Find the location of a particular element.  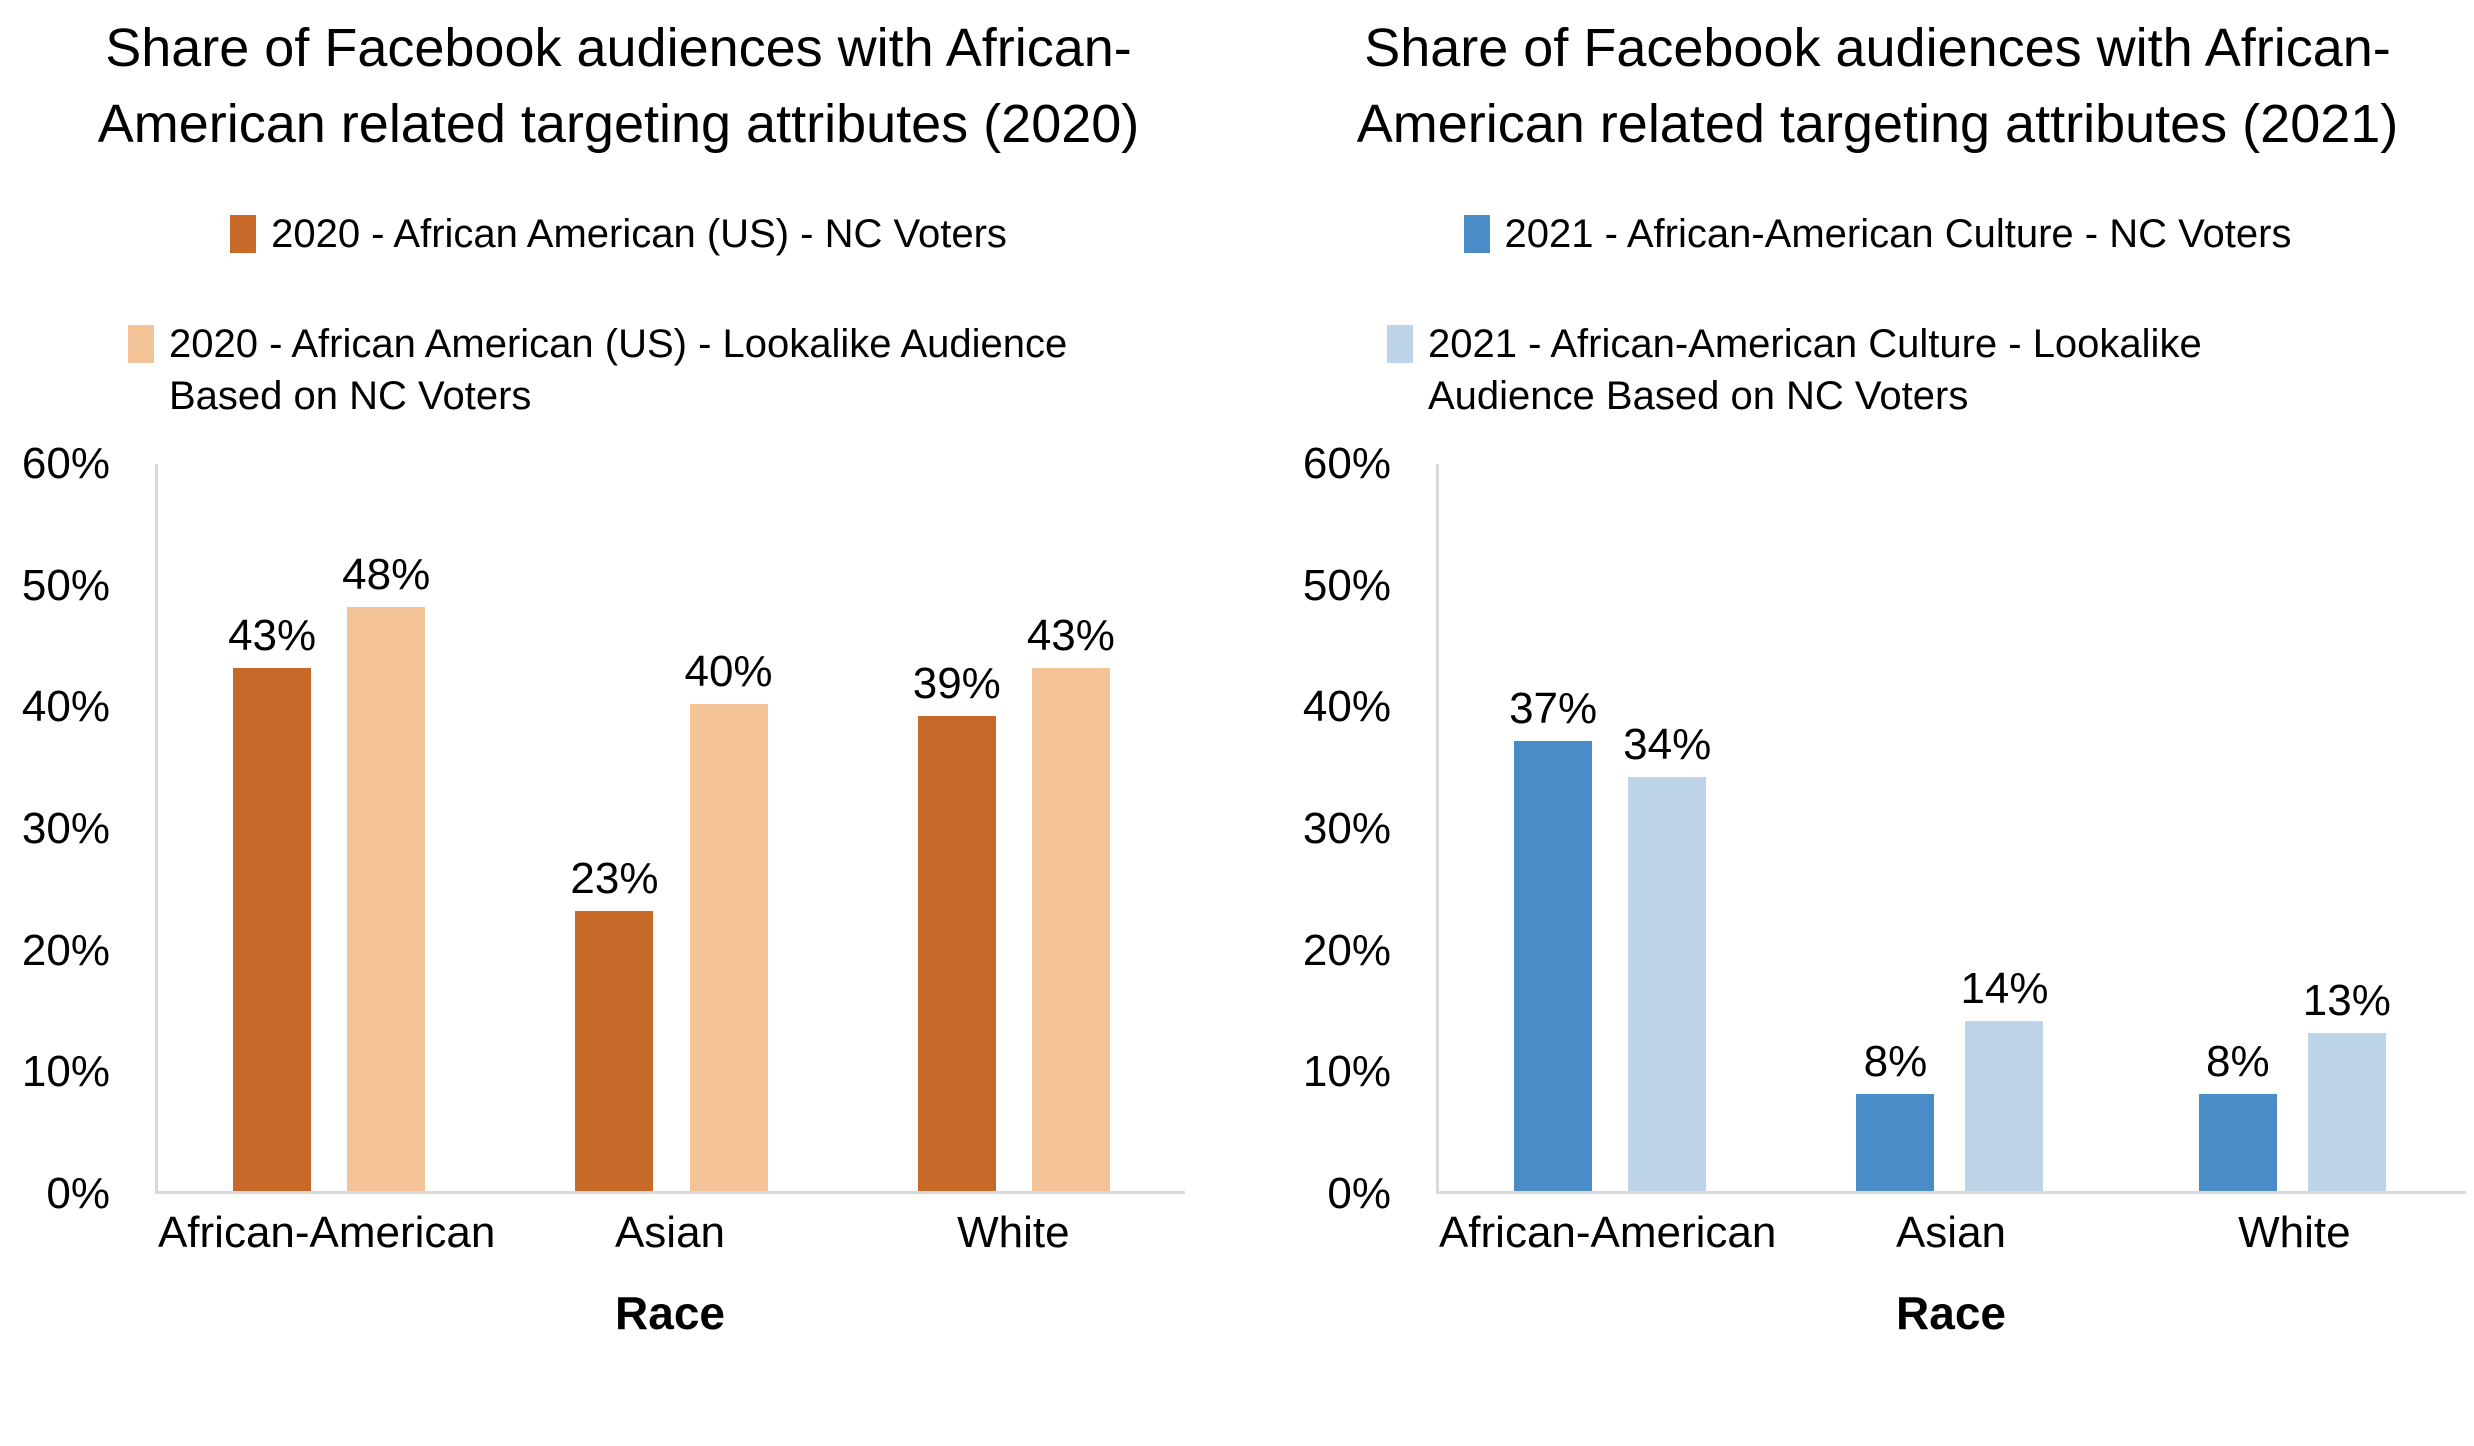

bar-group: 8% 14% is located at coordinates (1952, 827).